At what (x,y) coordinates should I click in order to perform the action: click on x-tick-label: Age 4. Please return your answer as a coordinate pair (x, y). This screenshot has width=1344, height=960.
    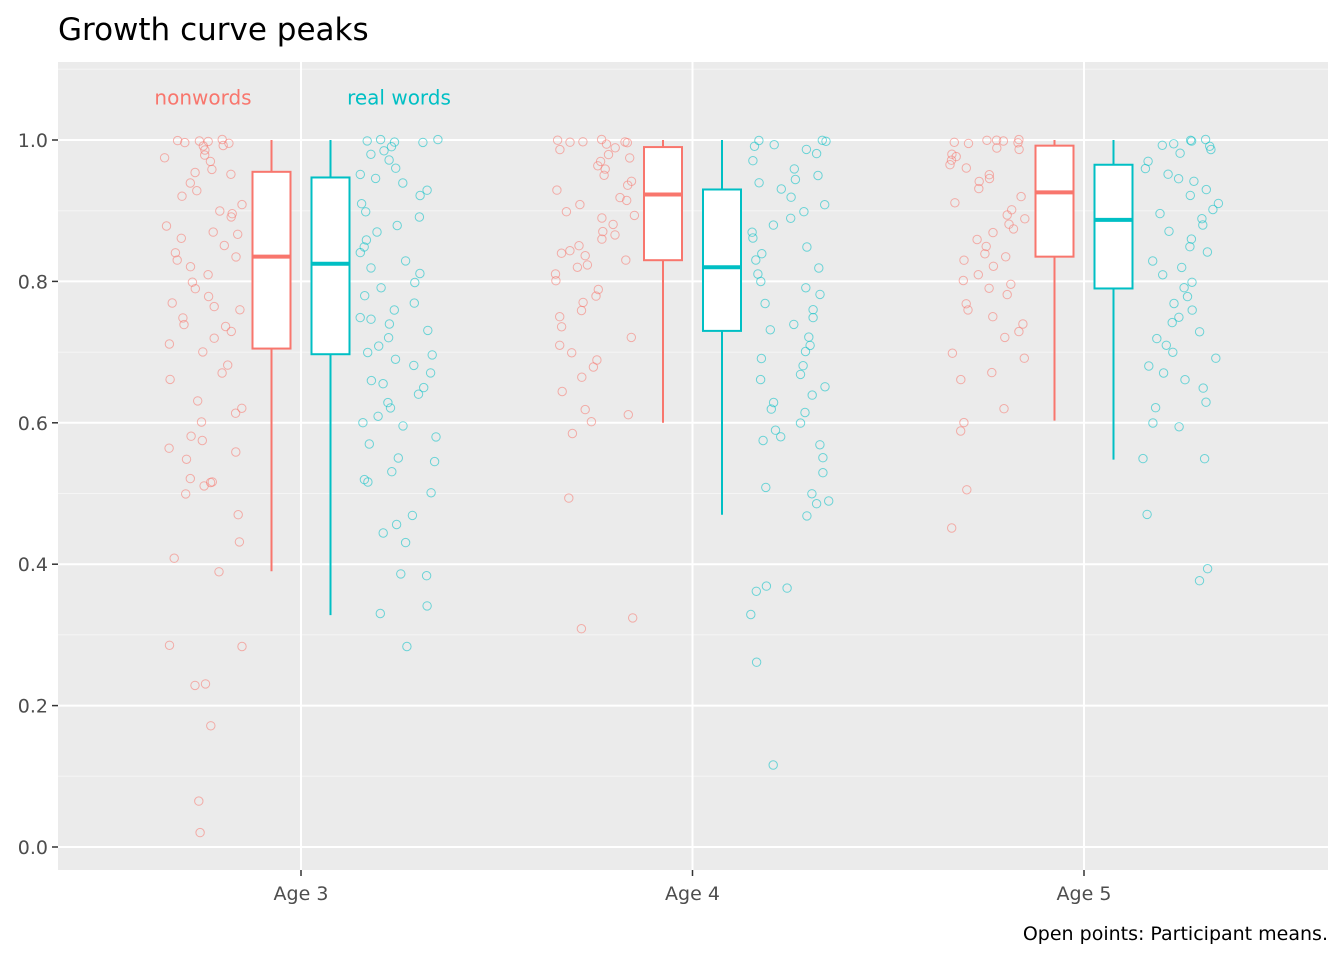
    Looking at the image, I should click on (692, 894).